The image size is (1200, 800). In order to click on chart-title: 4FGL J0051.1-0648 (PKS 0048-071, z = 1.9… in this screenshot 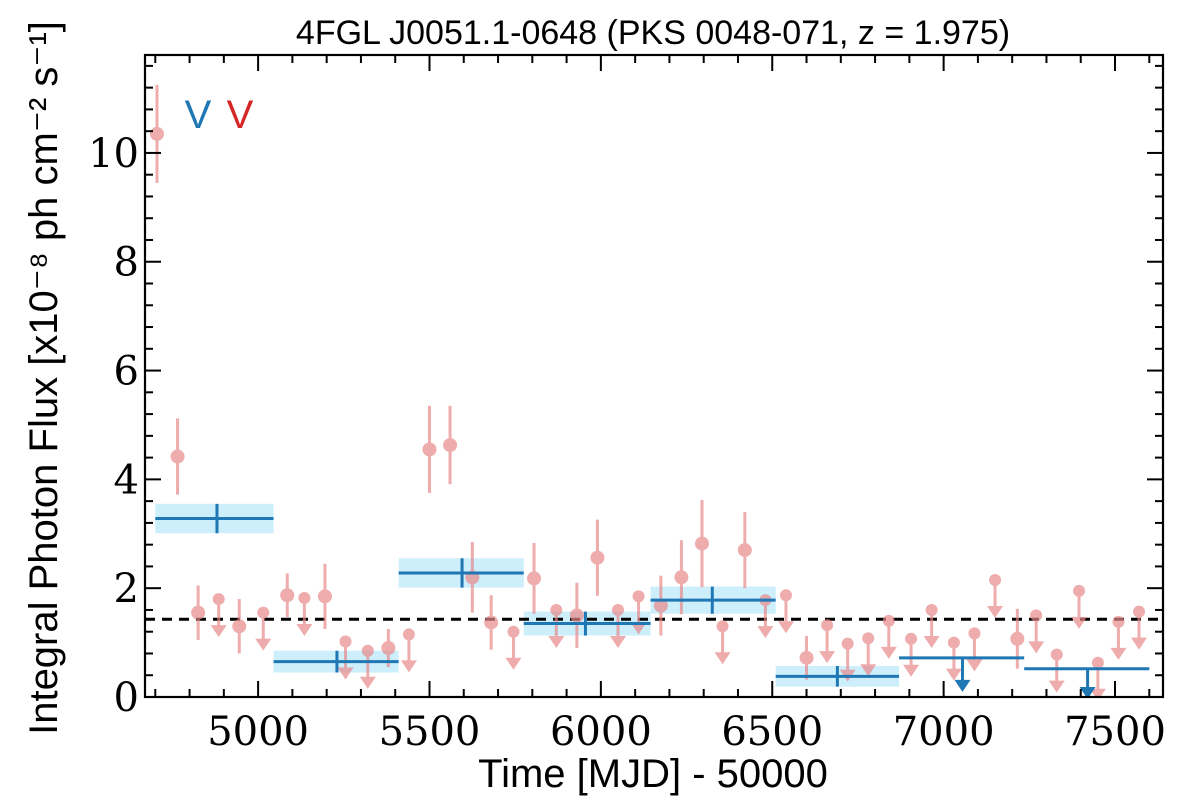, I will do `click(653, 33)`.